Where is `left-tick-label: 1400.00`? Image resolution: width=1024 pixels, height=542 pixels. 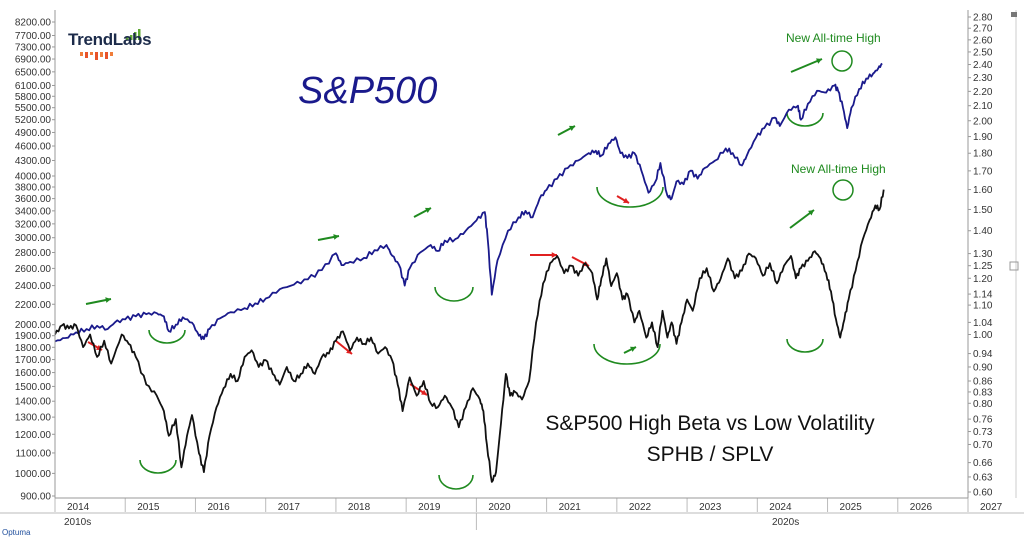
left-tick-label: 1400.00 is located at coordinates (33, 402).